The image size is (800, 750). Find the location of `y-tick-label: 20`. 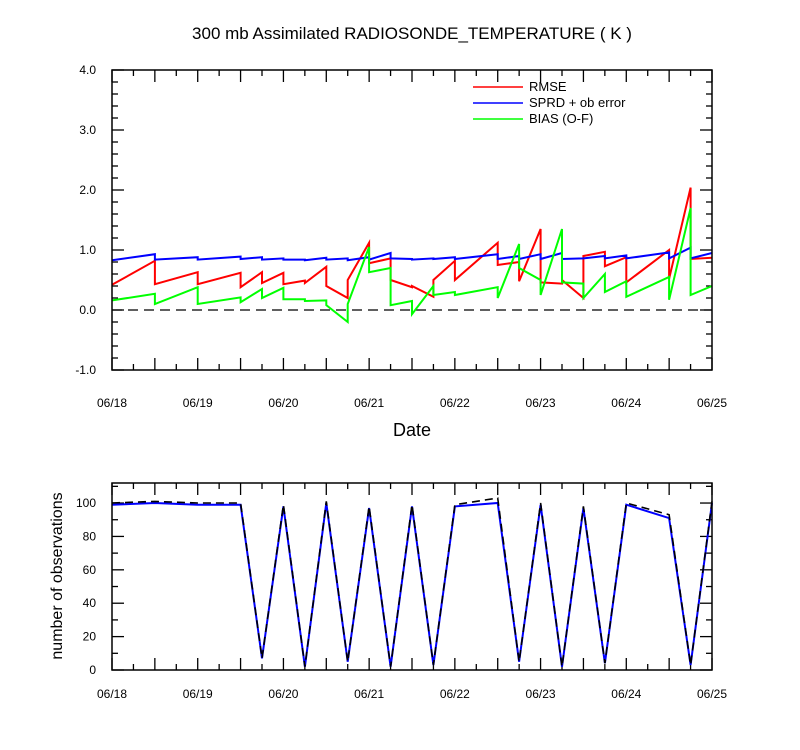

y-tick-label: 20 is located at coordinates (90, 637).